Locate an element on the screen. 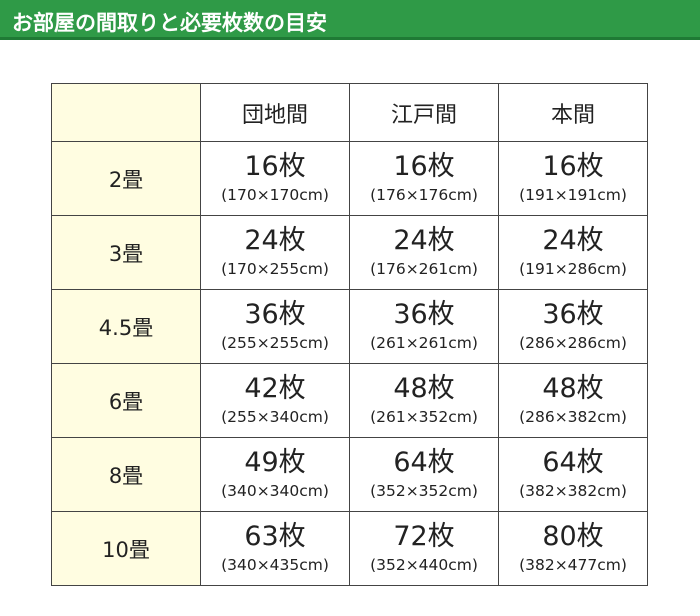  table-cell: 72枚 (352×440cm) is located at coordinates (424, 548).